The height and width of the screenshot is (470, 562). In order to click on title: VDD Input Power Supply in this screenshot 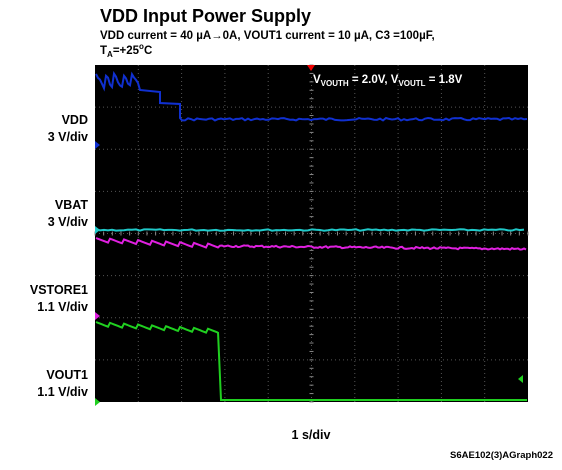, I will do `click(205, 16)`.